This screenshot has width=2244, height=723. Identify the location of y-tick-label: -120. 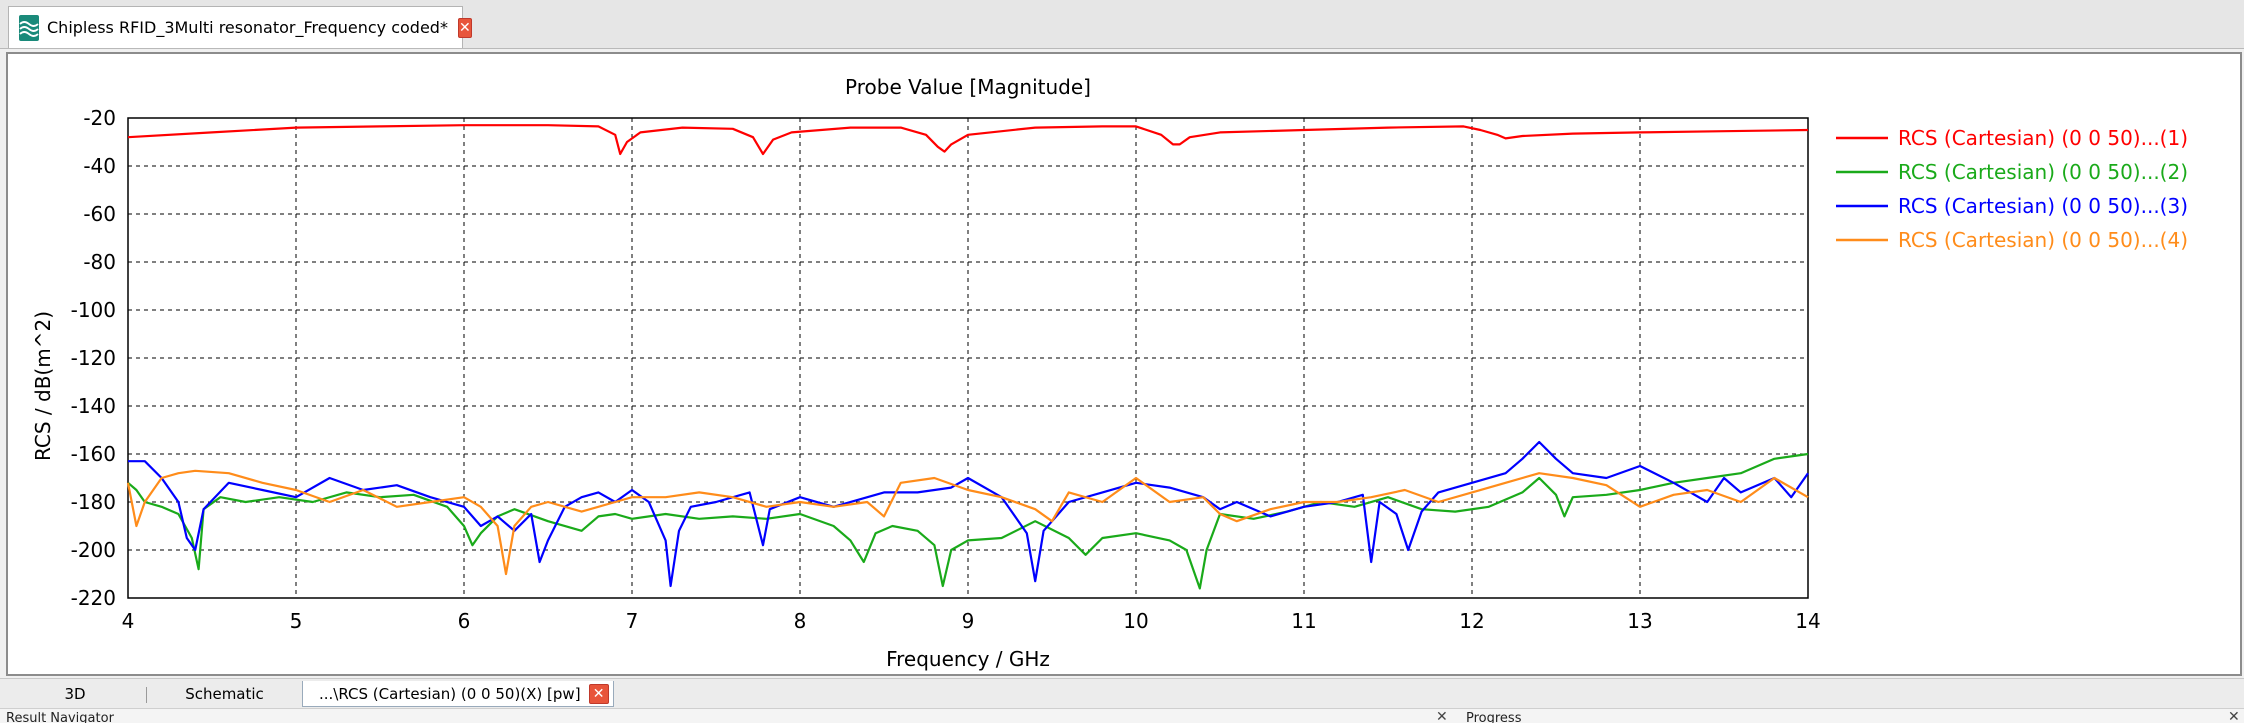
(93, 358).